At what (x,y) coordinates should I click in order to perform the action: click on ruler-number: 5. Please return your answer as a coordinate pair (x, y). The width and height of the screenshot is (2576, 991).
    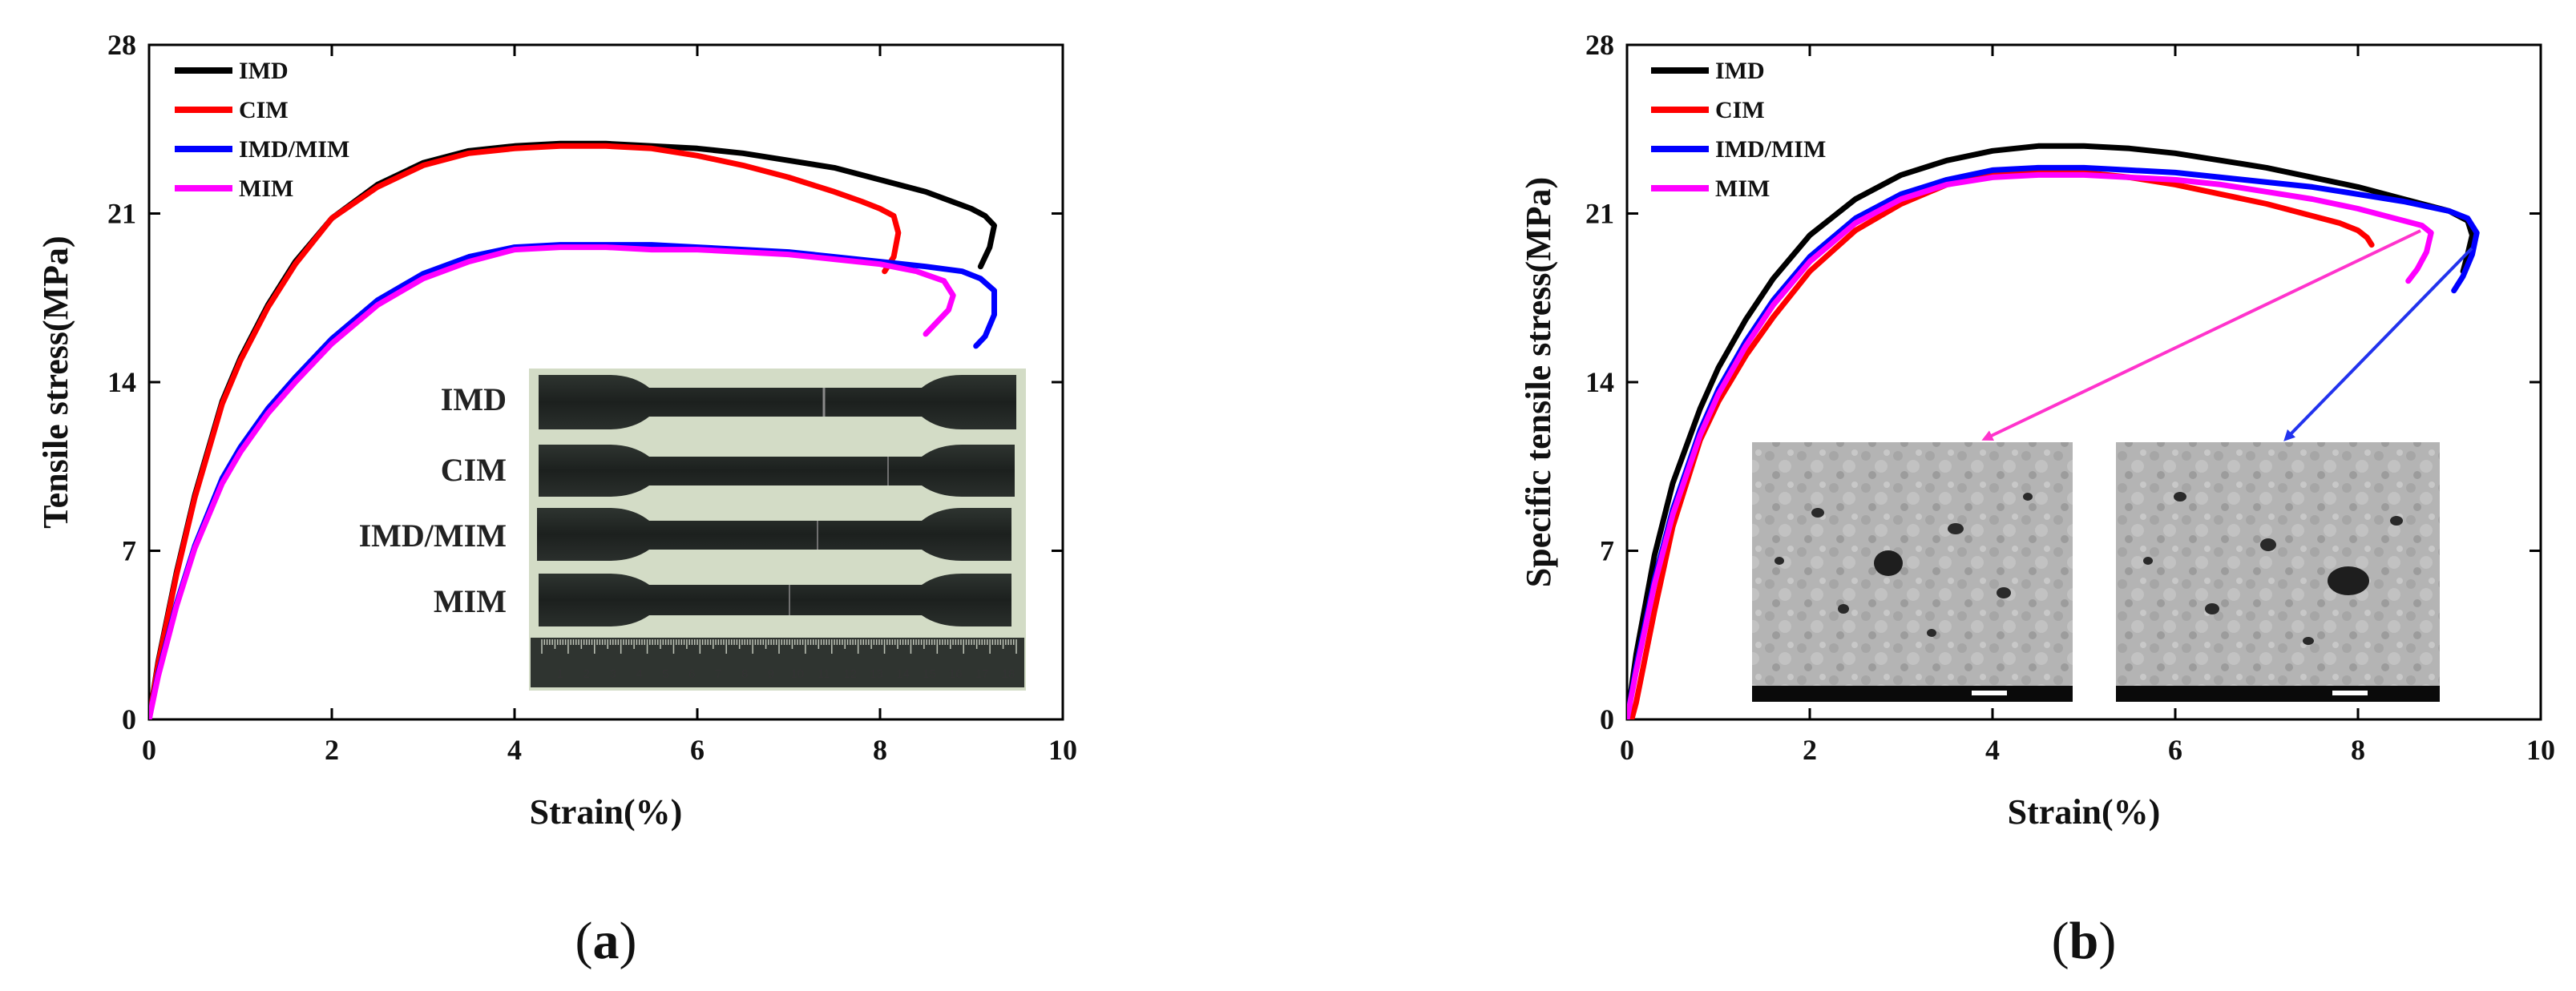
    Looking at the image, I should click on (665, 674).